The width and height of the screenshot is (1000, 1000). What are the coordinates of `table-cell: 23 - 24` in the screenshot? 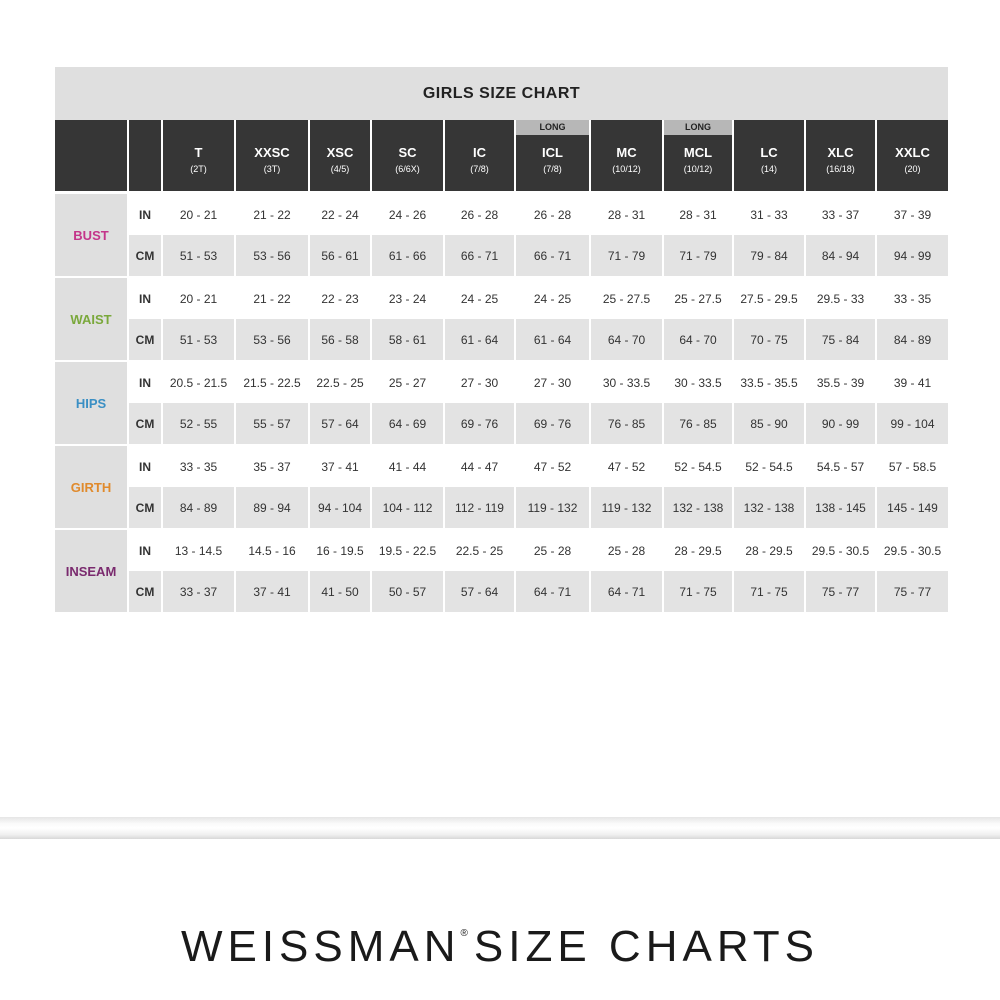 It's located at (407, 298).